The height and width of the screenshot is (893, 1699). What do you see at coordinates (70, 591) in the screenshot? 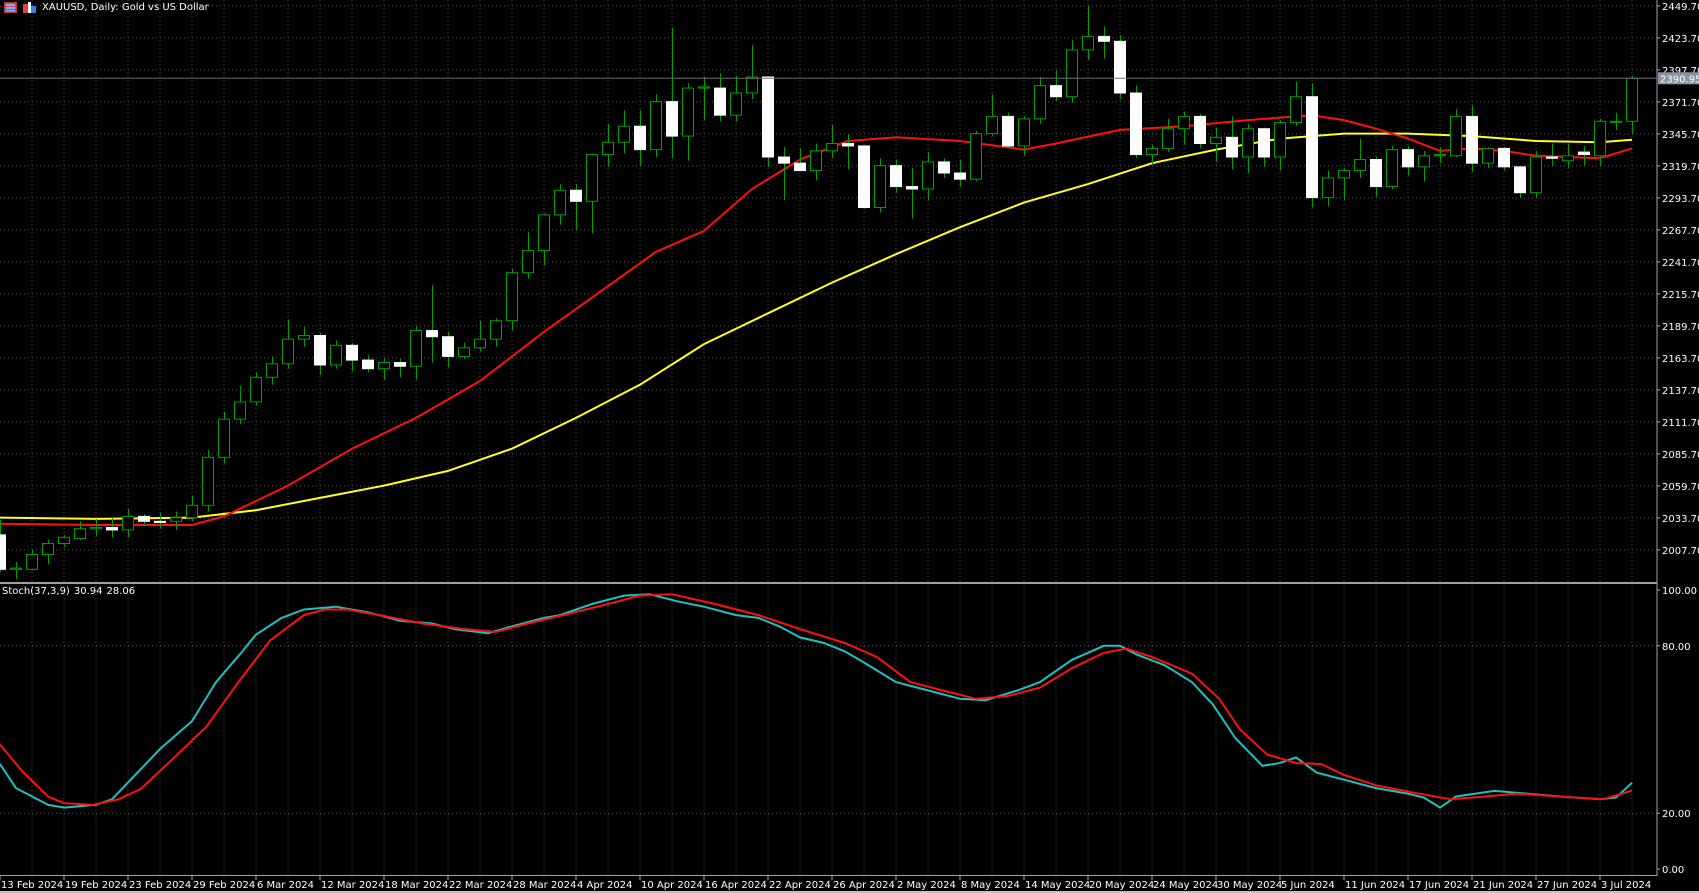
I see `stochastic-legend: Stoch(37,3,9) 30.94 28.06` at bounding box center [70, 591].